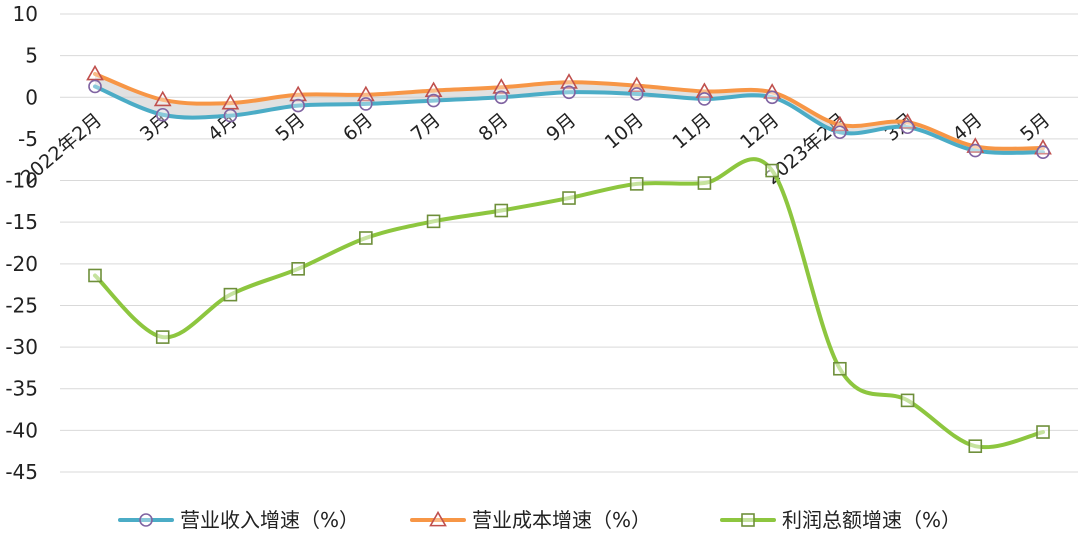 The image size is (1080, 537). Describe the element at coordinates (561, 127) in the screenshot. I see `x-tick-label: 9月` at that location.